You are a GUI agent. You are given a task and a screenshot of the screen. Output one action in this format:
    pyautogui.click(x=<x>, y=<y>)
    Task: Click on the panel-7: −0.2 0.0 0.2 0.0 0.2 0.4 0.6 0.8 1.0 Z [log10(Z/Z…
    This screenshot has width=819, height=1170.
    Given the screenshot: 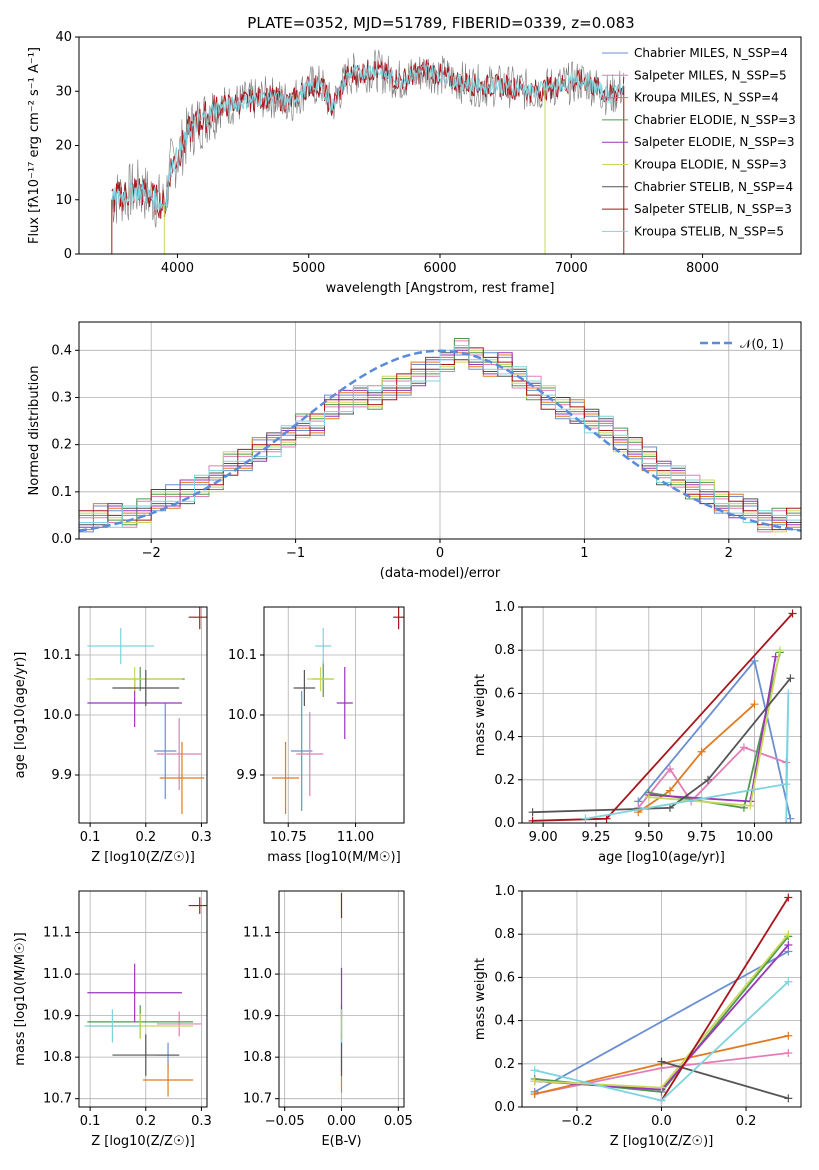 What is the action you would take?
    pyautogui.click(x=637, y=1016)
    